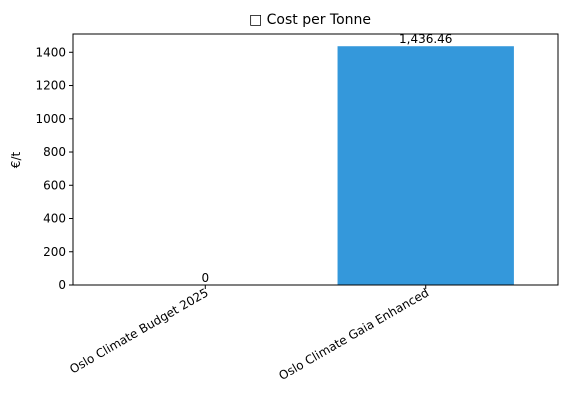 The image size is (572, 419). What do you see at coordinates (16, 160) in the screenshot?
I see `y-axis-label: €/t` at bounding box center [16, 160].